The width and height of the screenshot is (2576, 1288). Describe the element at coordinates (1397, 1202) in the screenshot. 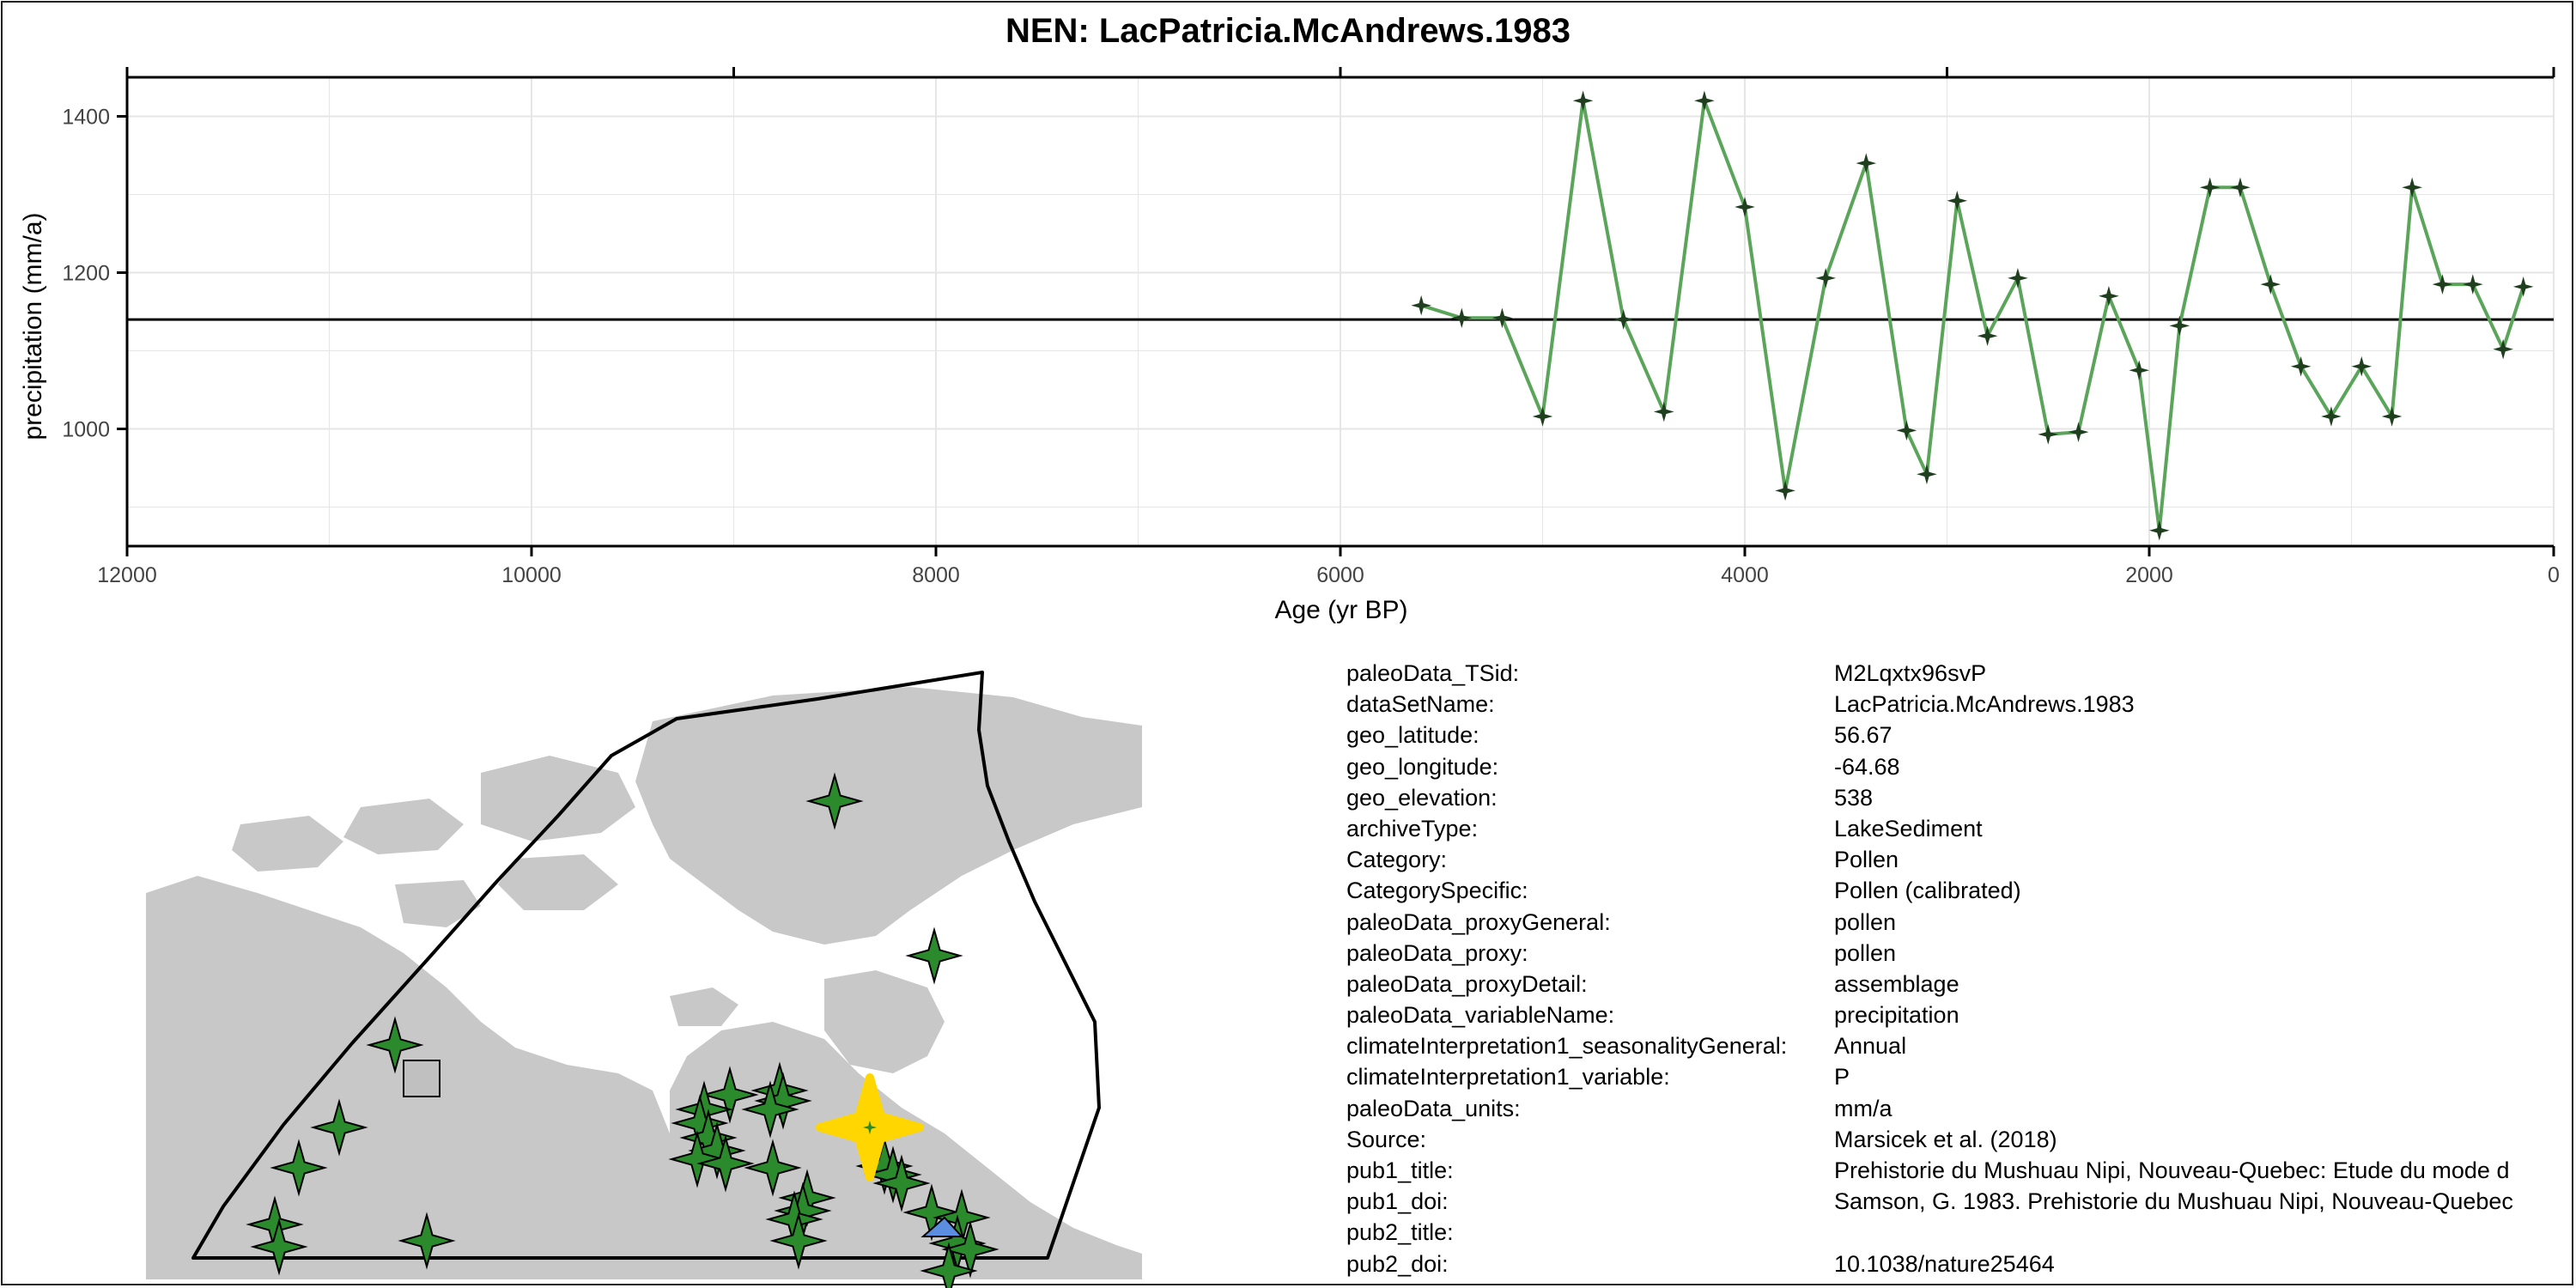

I see `metadata-key: pub1_doi:` at that location.